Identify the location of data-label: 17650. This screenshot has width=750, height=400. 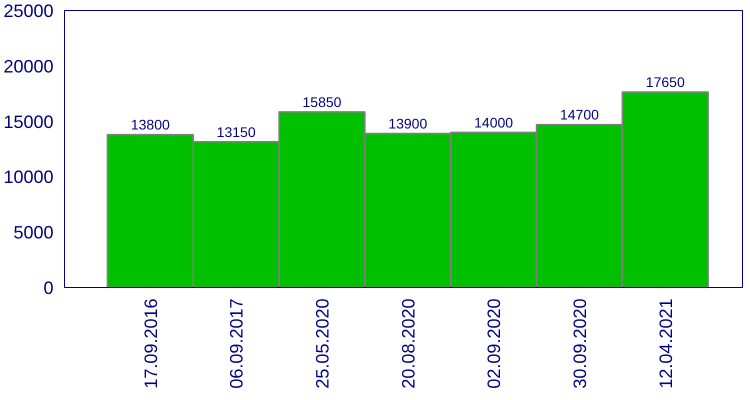
(665, 82).